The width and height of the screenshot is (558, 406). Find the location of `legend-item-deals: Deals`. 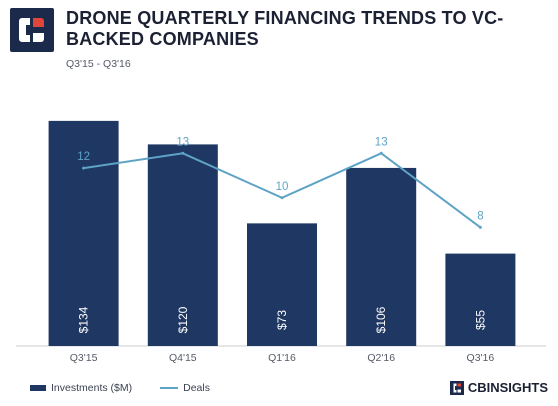

legend-item-deals: Deals is located at coordinates (185, 388).